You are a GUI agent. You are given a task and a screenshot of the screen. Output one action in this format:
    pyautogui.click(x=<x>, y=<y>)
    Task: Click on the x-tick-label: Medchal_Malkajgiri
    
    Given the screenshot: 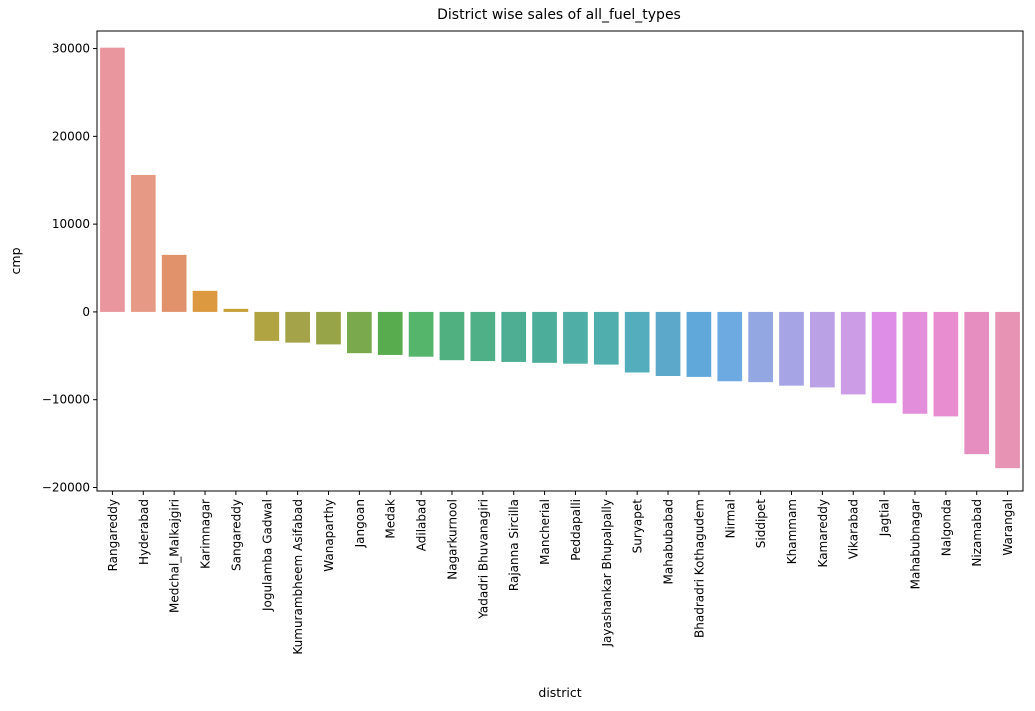 What is the action you would take?
    pyautogui.click(x=175, y=556)
    